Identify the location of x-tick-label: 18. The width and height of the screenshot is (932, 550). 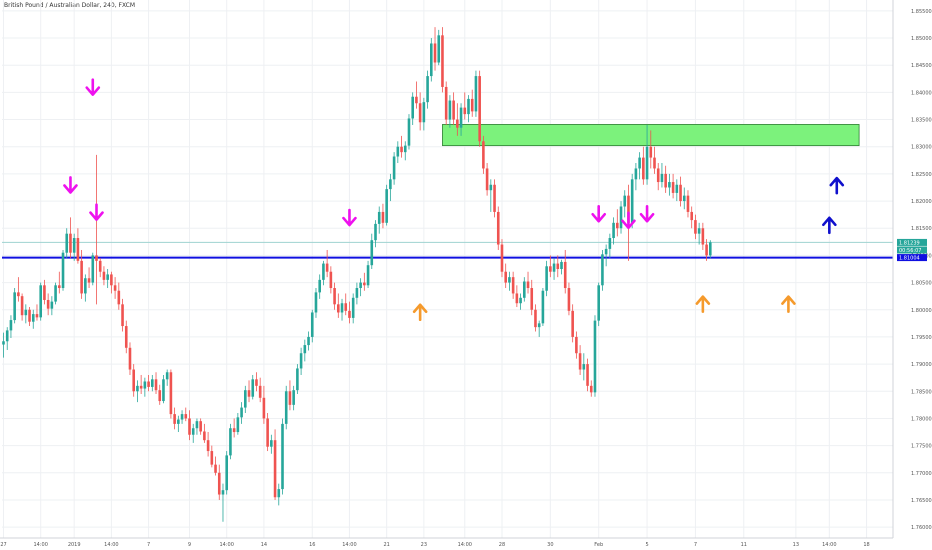
(866, 545).